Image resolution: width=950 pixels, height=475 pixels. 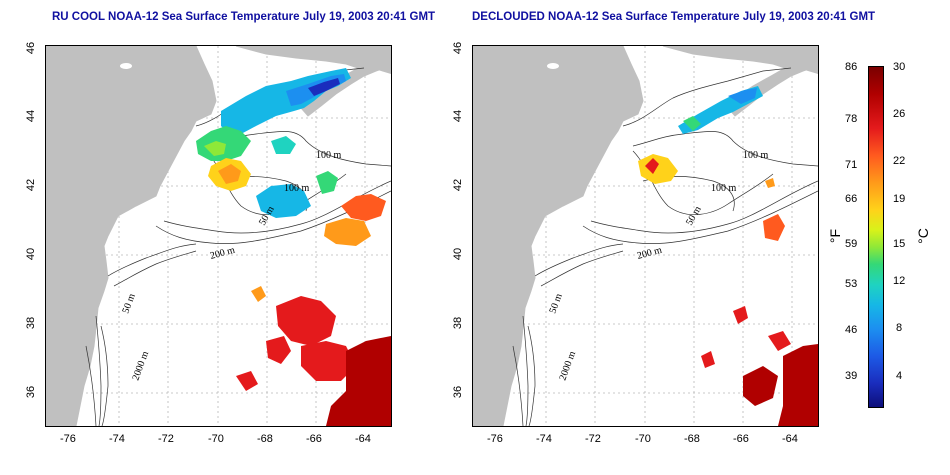 I want to click on celsius-tick: 8, so click(x=899, y=328).